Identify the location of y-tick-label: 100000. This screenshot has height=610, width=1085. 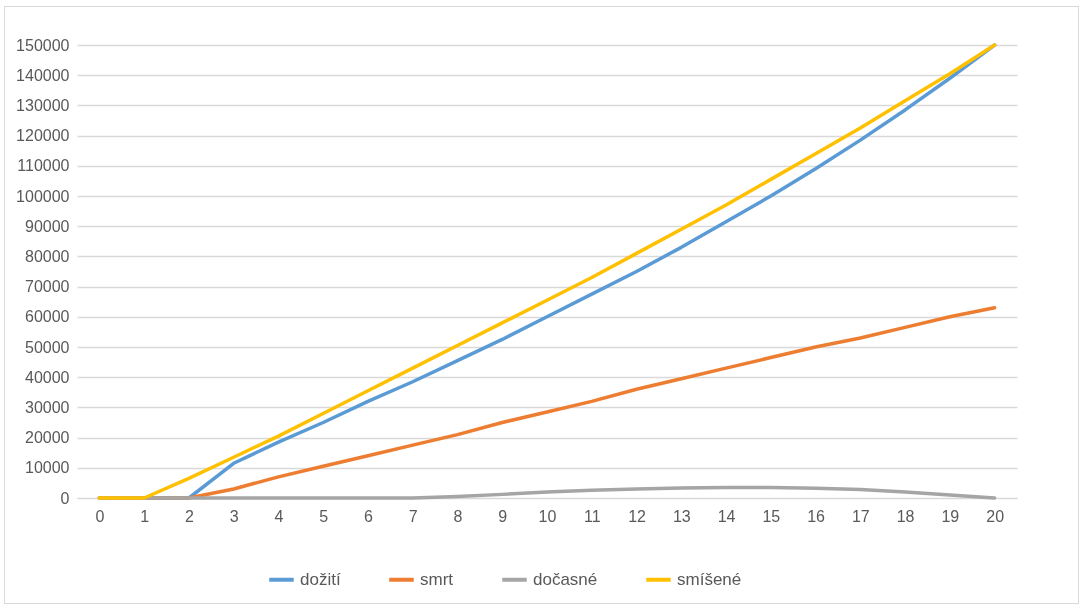
(43, 196).